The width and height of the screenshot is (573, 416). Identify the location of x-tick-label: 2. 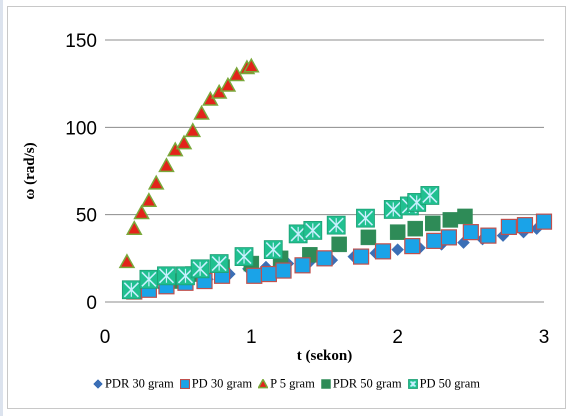
(397, 337).